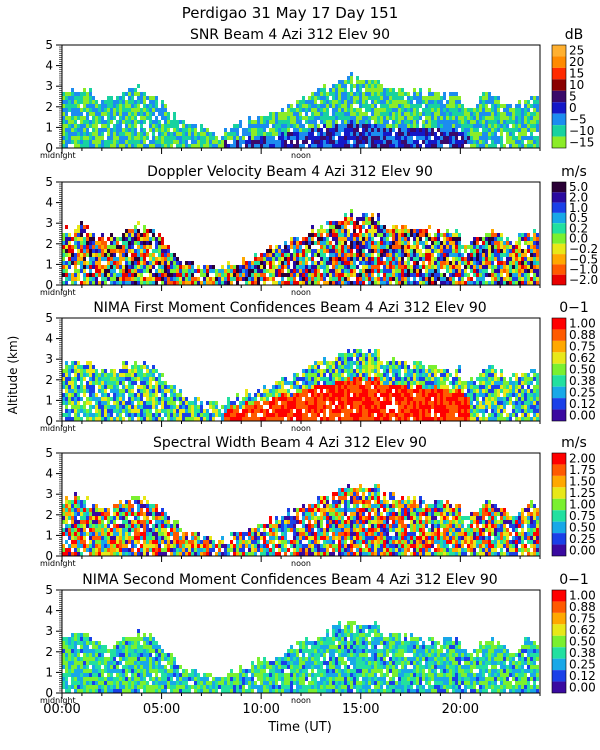 The image size is (600, 750). What do you see at coordinates (559, 233) in the screenshot?
I see `colorbar-frame` at bounding box center [559, 233].